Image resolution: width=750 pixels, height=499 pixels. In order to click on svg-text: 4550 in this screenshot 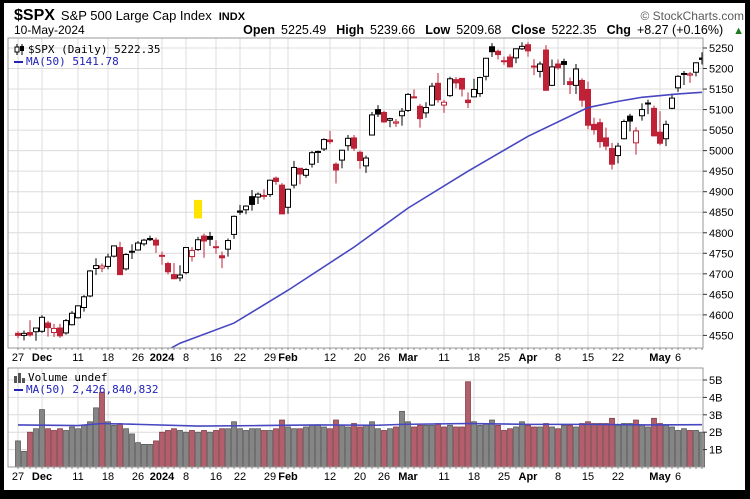, I will do `click(721, 336)`.